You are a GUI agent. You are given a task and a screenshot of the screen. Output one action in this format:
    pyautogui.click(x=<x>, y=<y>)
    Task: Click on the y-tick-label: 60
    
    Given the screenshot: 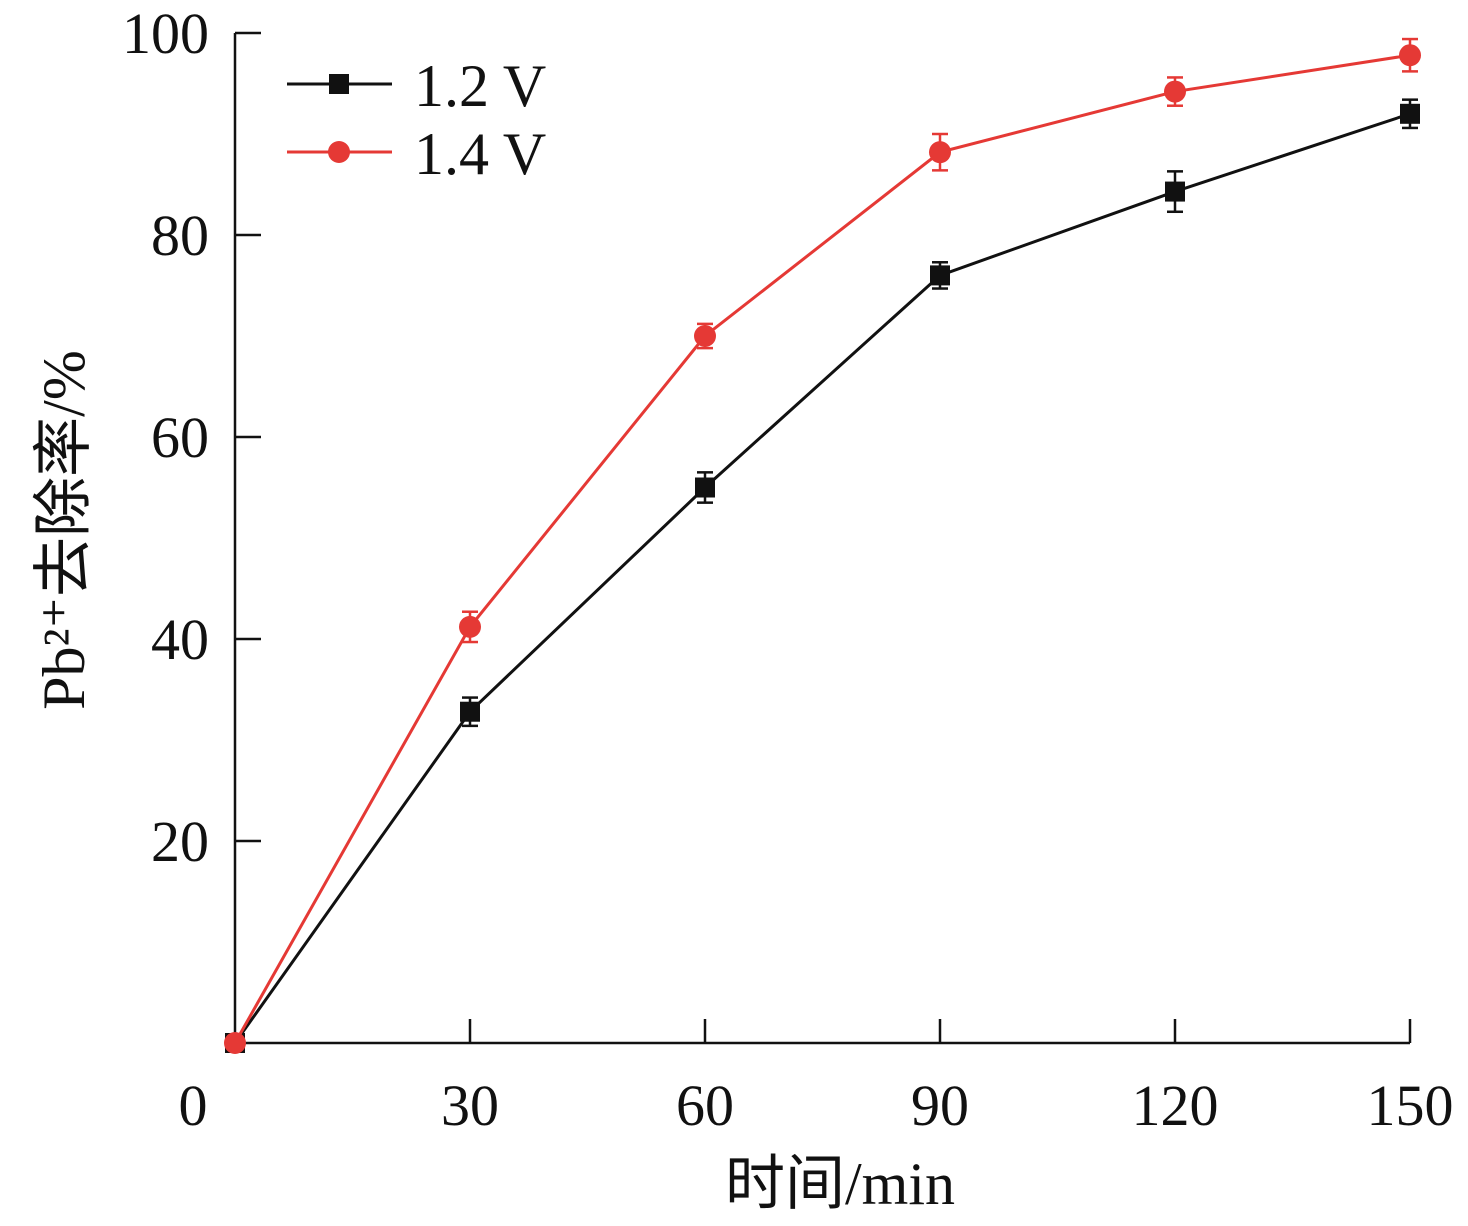 What is the action you would take?
    pyautogui.click(x=180, y=437)
    